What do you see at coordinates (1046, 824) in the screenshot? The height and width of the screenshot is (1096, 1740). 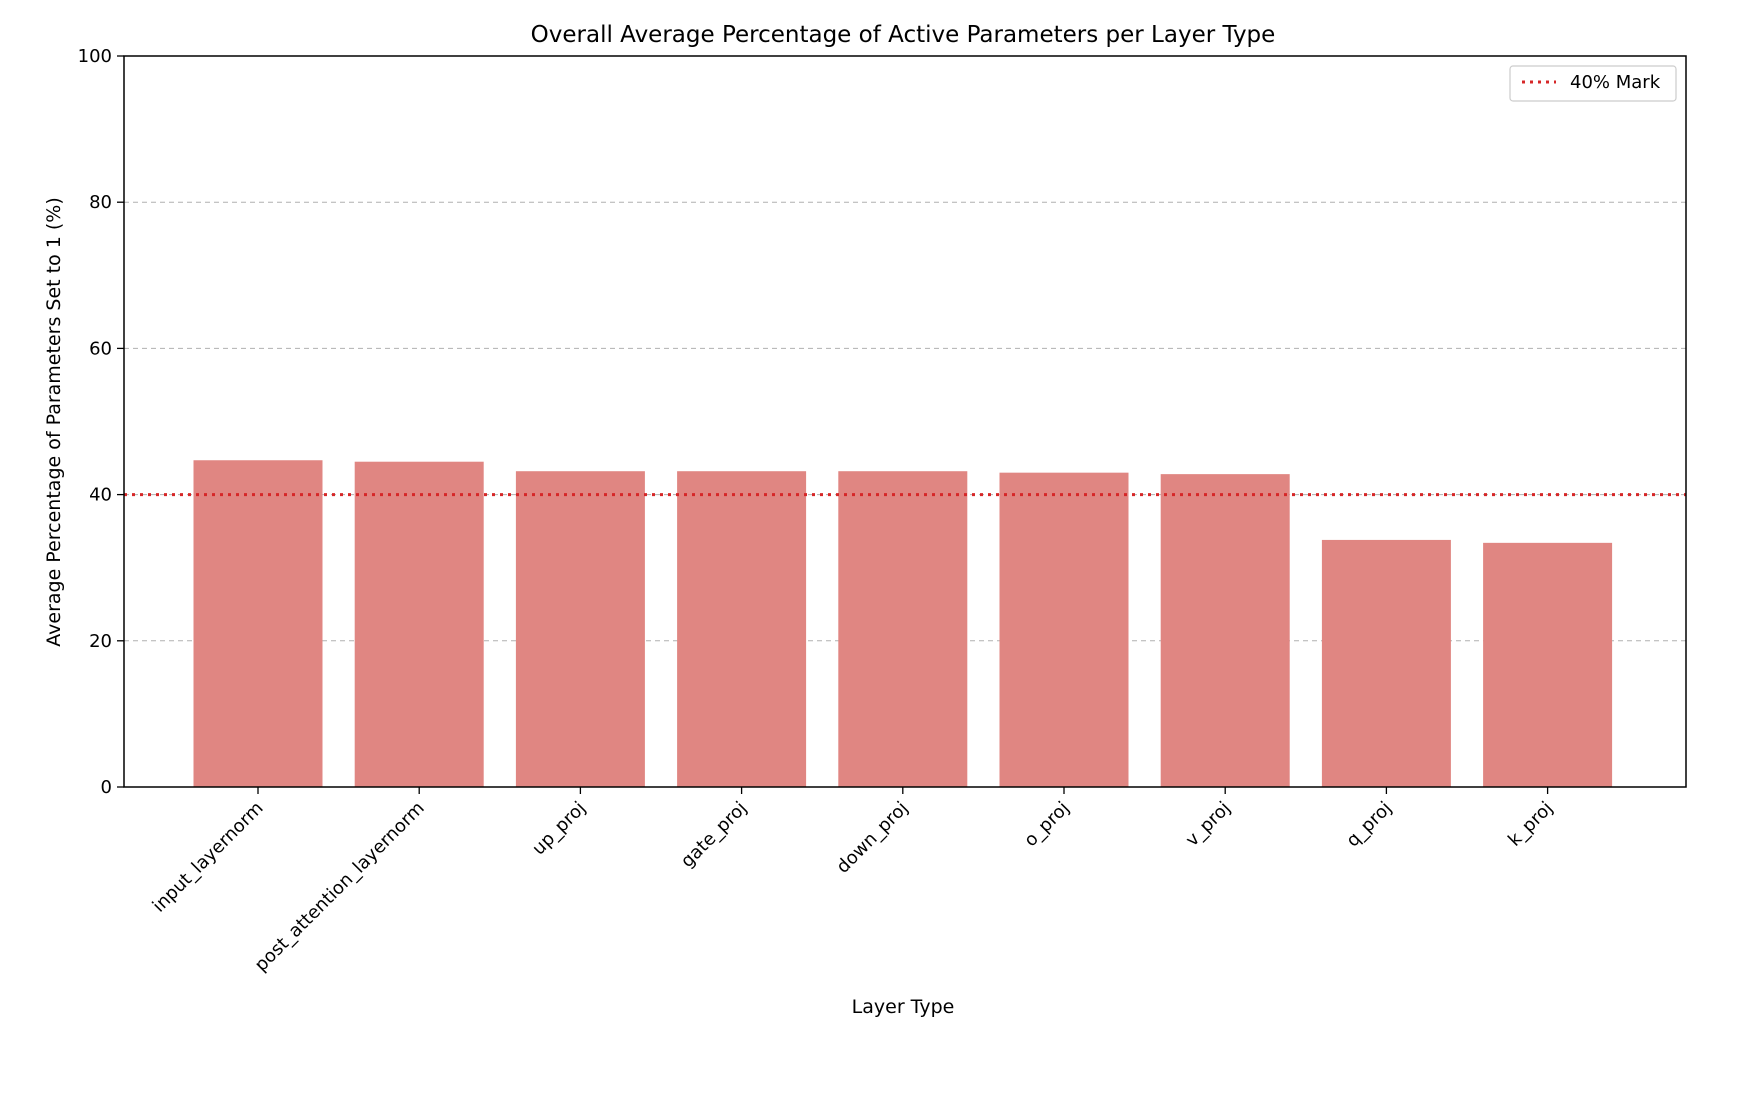 I see `x-tick-label-o_proj: o_proj` at bounding box center [1046, 824].